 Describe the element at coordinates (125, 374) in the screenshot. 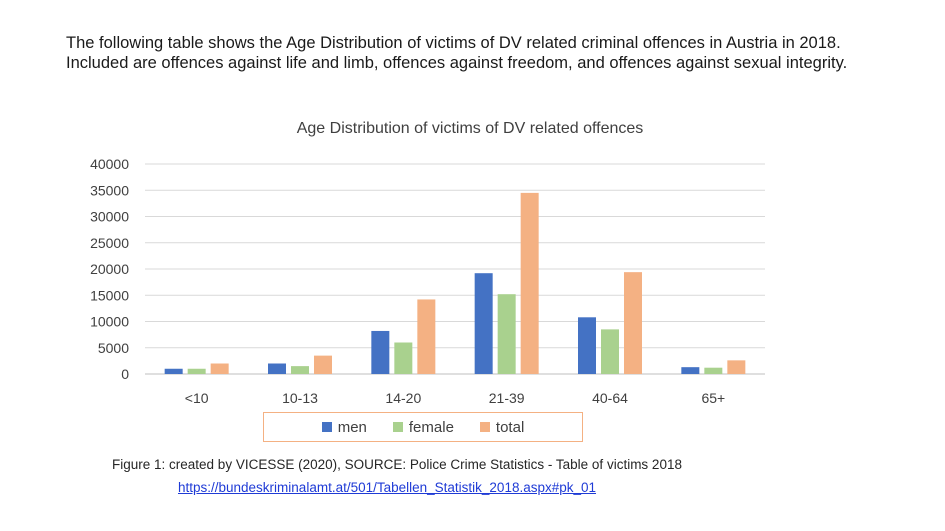

I see `y-tick-label: 0` at that location.